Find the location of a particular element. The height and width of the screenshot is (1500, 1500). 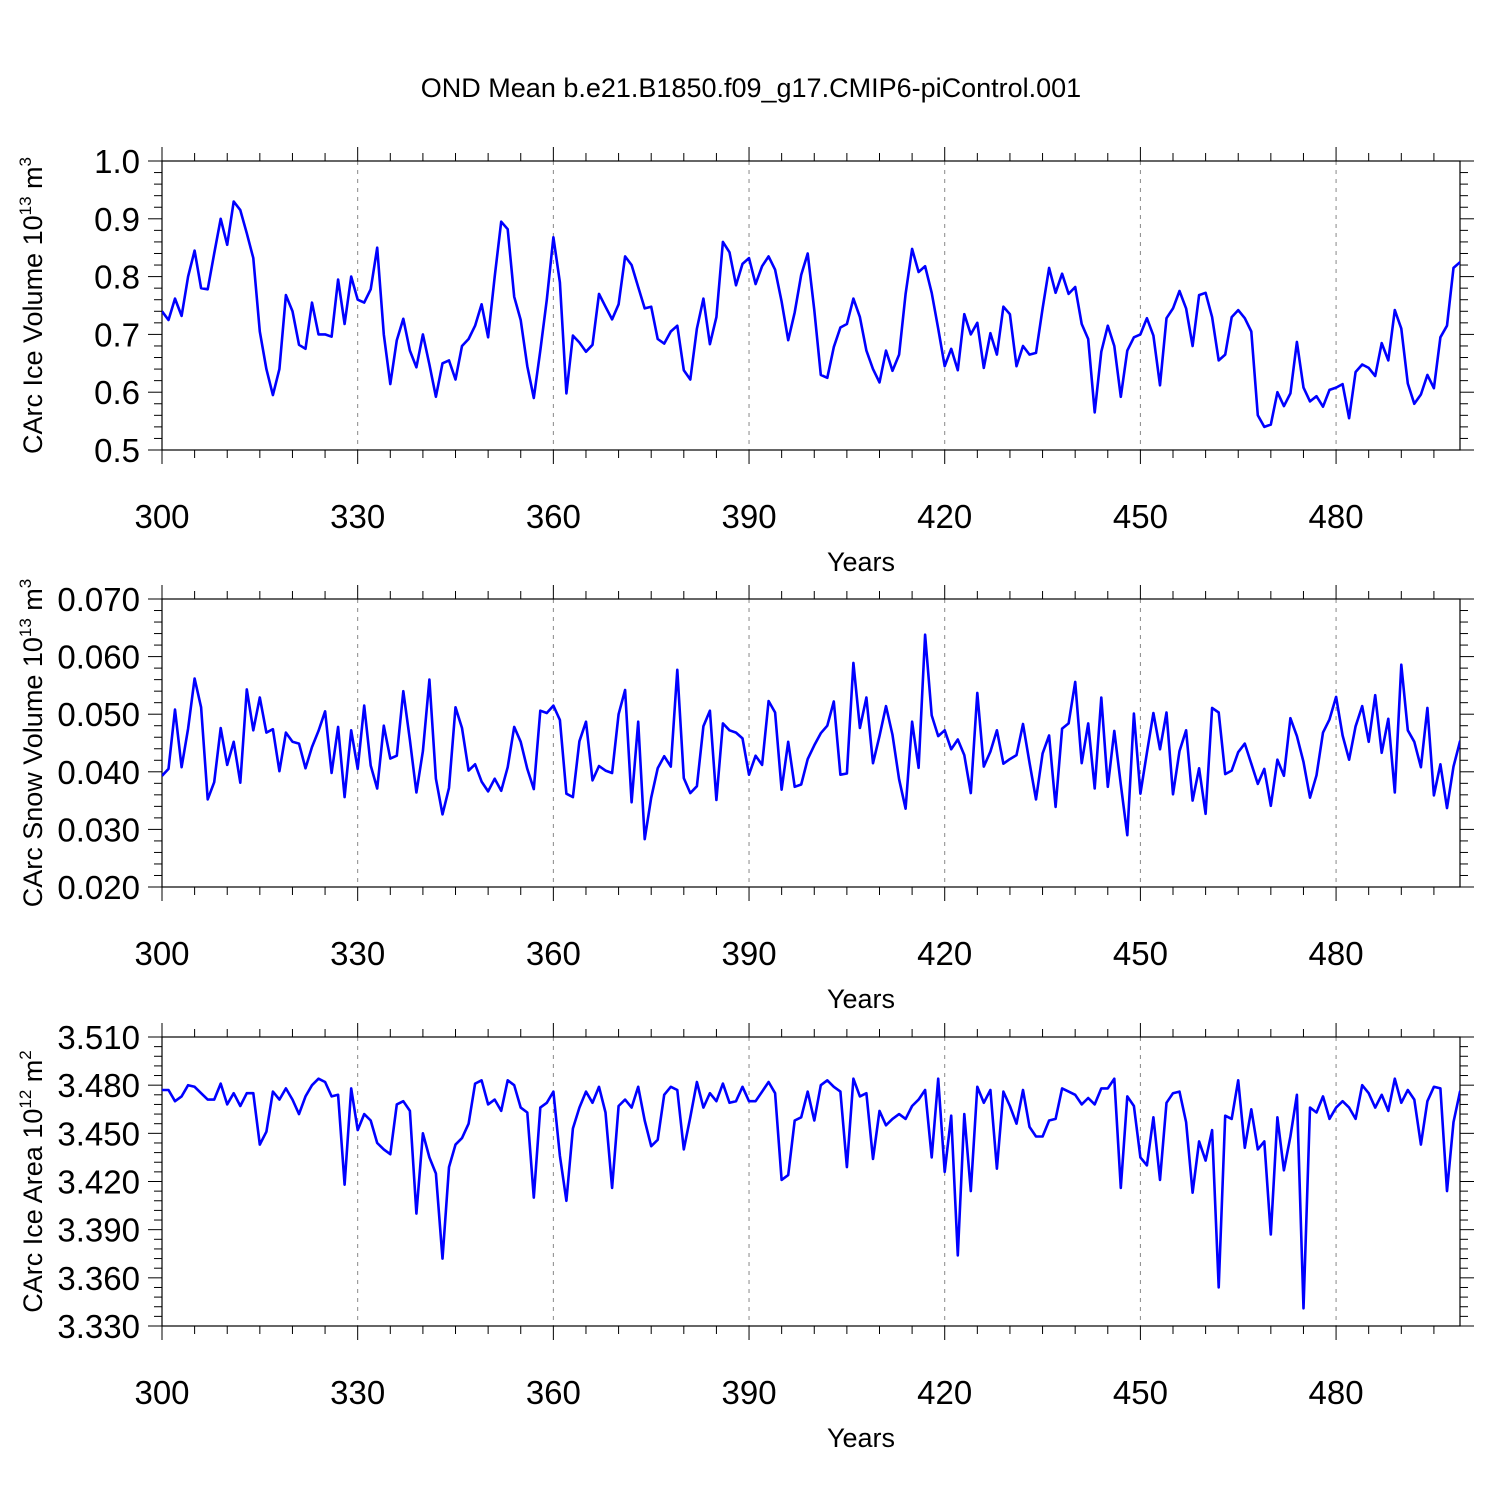

y-axis-title: CArc Snow Volume 1013 m3 is located at coordinates (32, 743).